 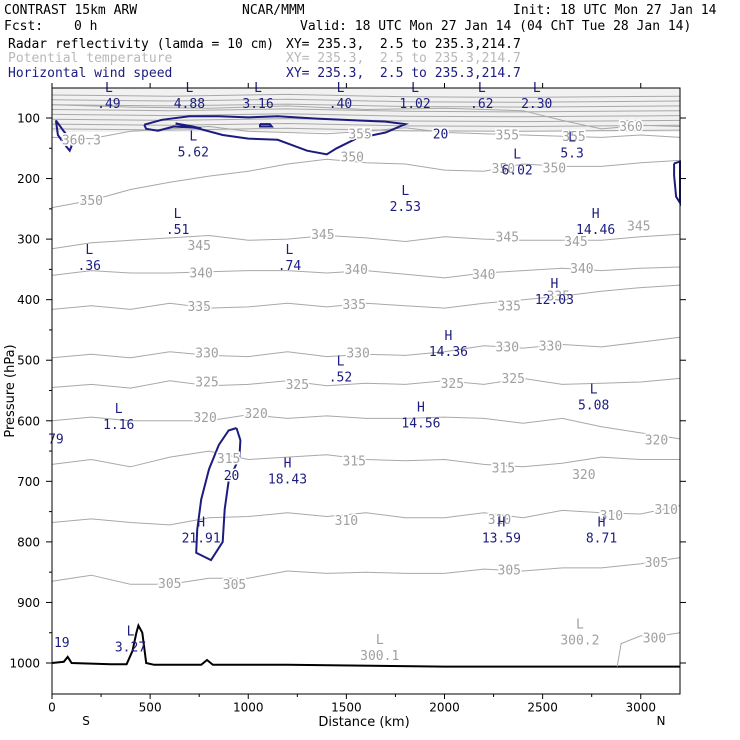 What do you see at coordinates (10, 390) in the screenshot?
I see `y-axis-label: Pressure (hPa)` at bounding box center [10, 390].